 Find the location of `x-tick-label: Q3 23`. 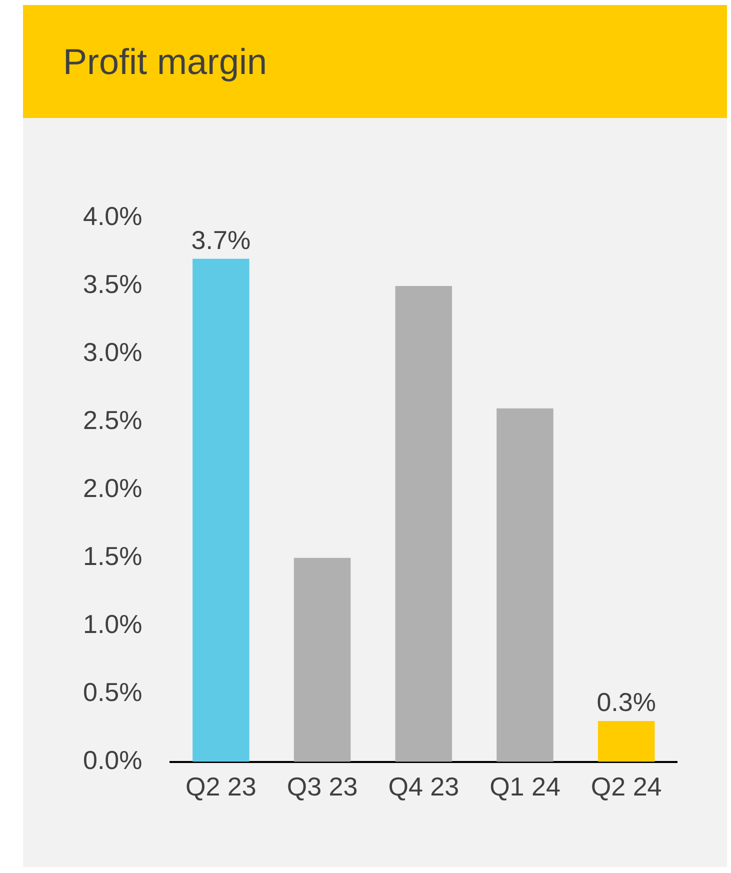

x-tick-label: Q3 23 is located at coordinates (322, 787).